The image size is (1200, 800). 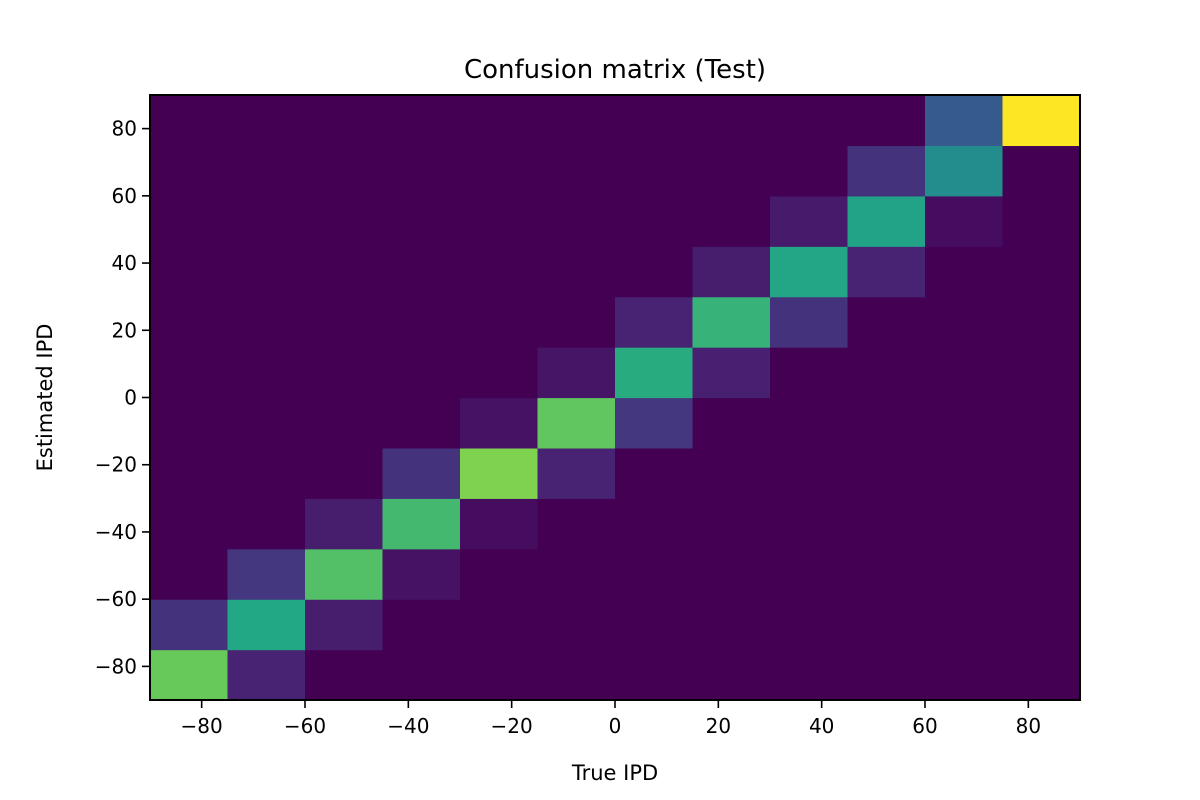 I want to click on y-tick-label: −40, so click(x=116, y=532).